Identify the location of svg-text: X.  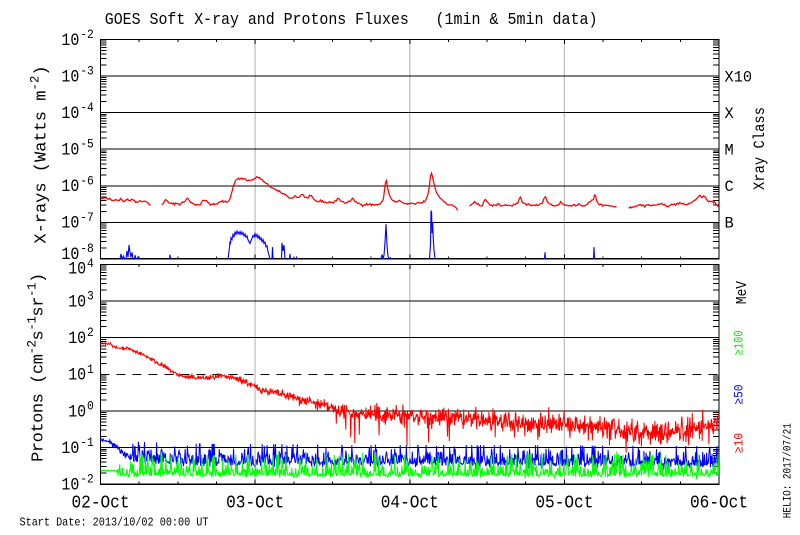
(730, 114).